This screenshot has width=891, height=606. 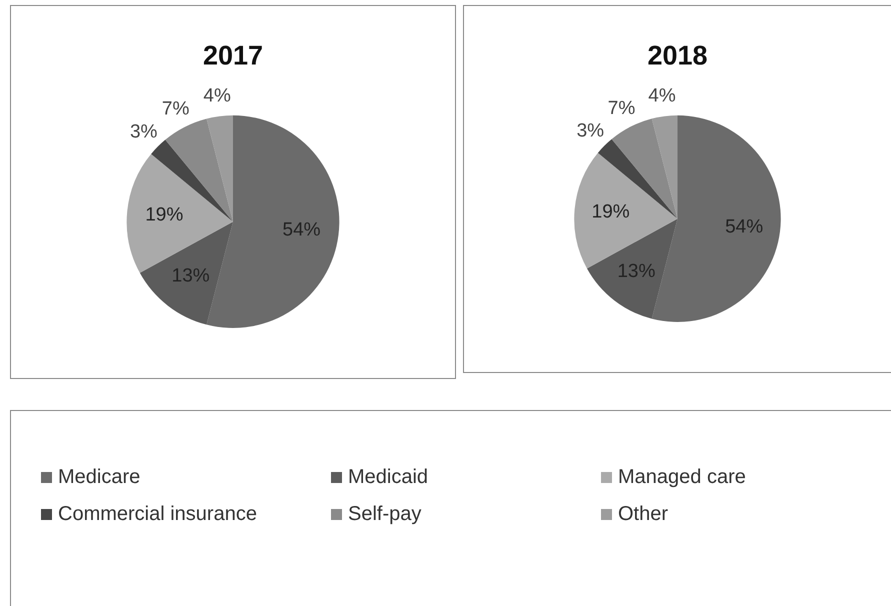 I want to click on chart-title: 2018, so click(x=677, y=55).